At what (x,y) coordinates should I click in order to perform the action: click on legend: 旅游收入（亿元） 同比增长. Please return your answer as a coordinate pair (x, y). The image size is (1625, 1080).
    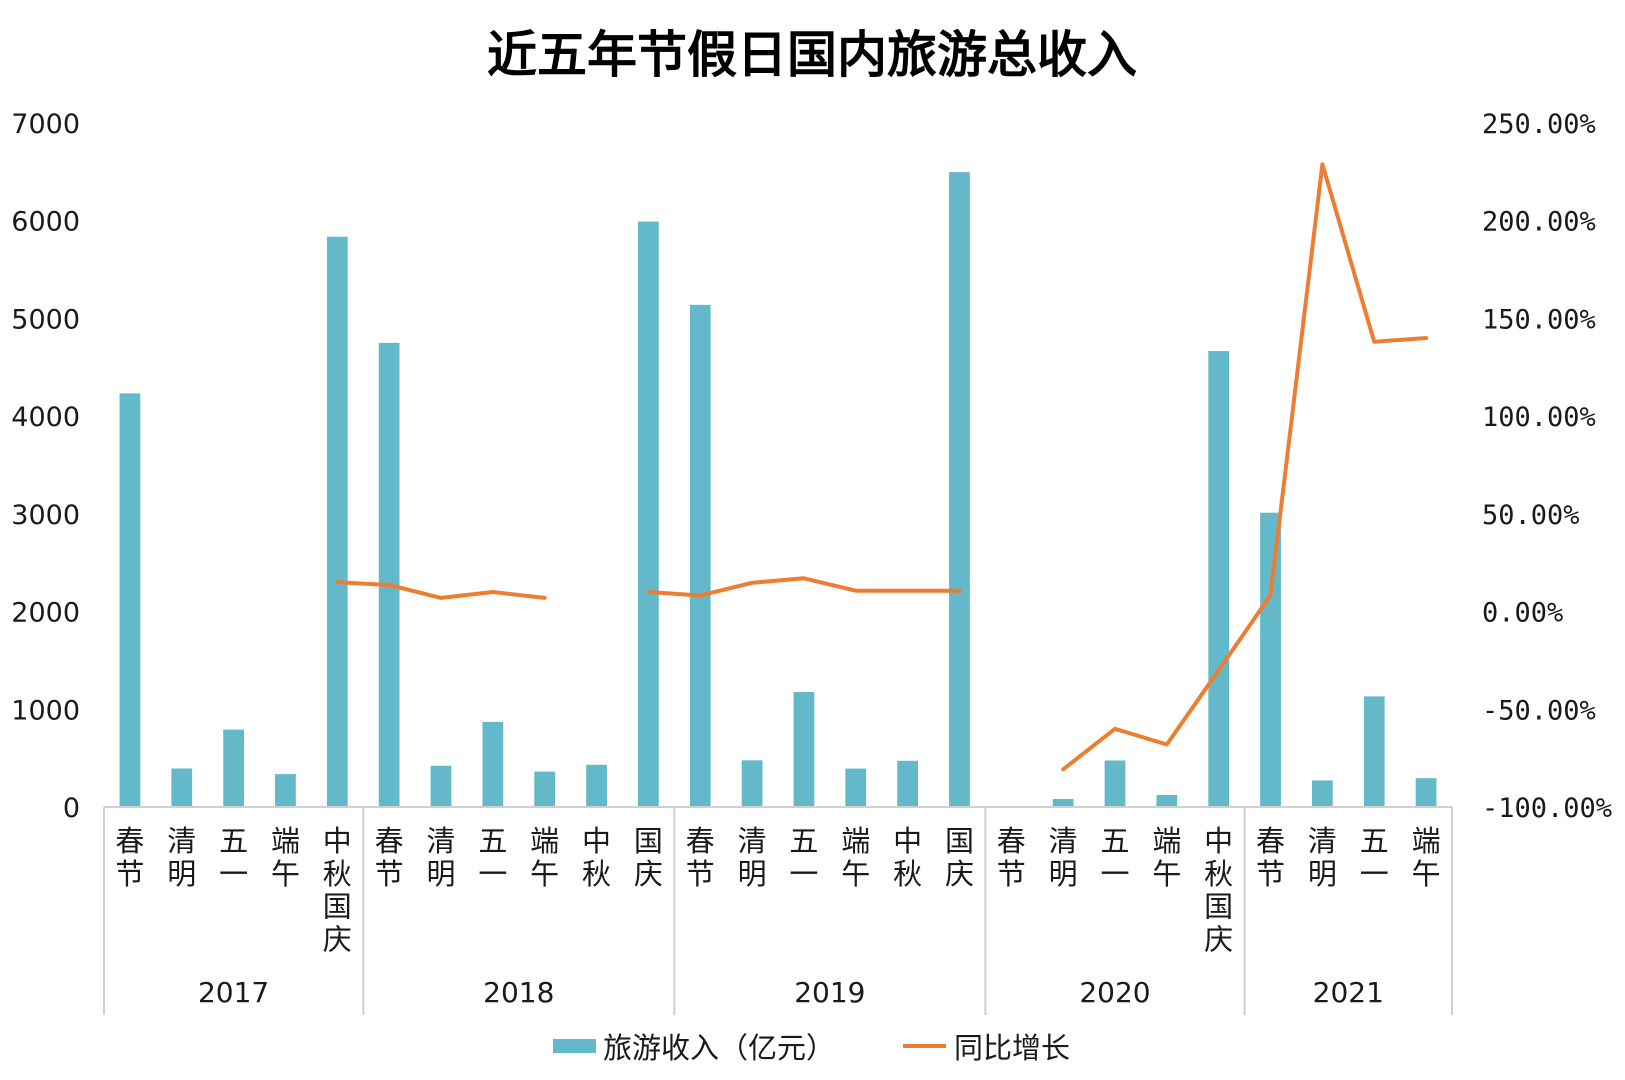
    Looking at the image, I should click on (811, 1048).